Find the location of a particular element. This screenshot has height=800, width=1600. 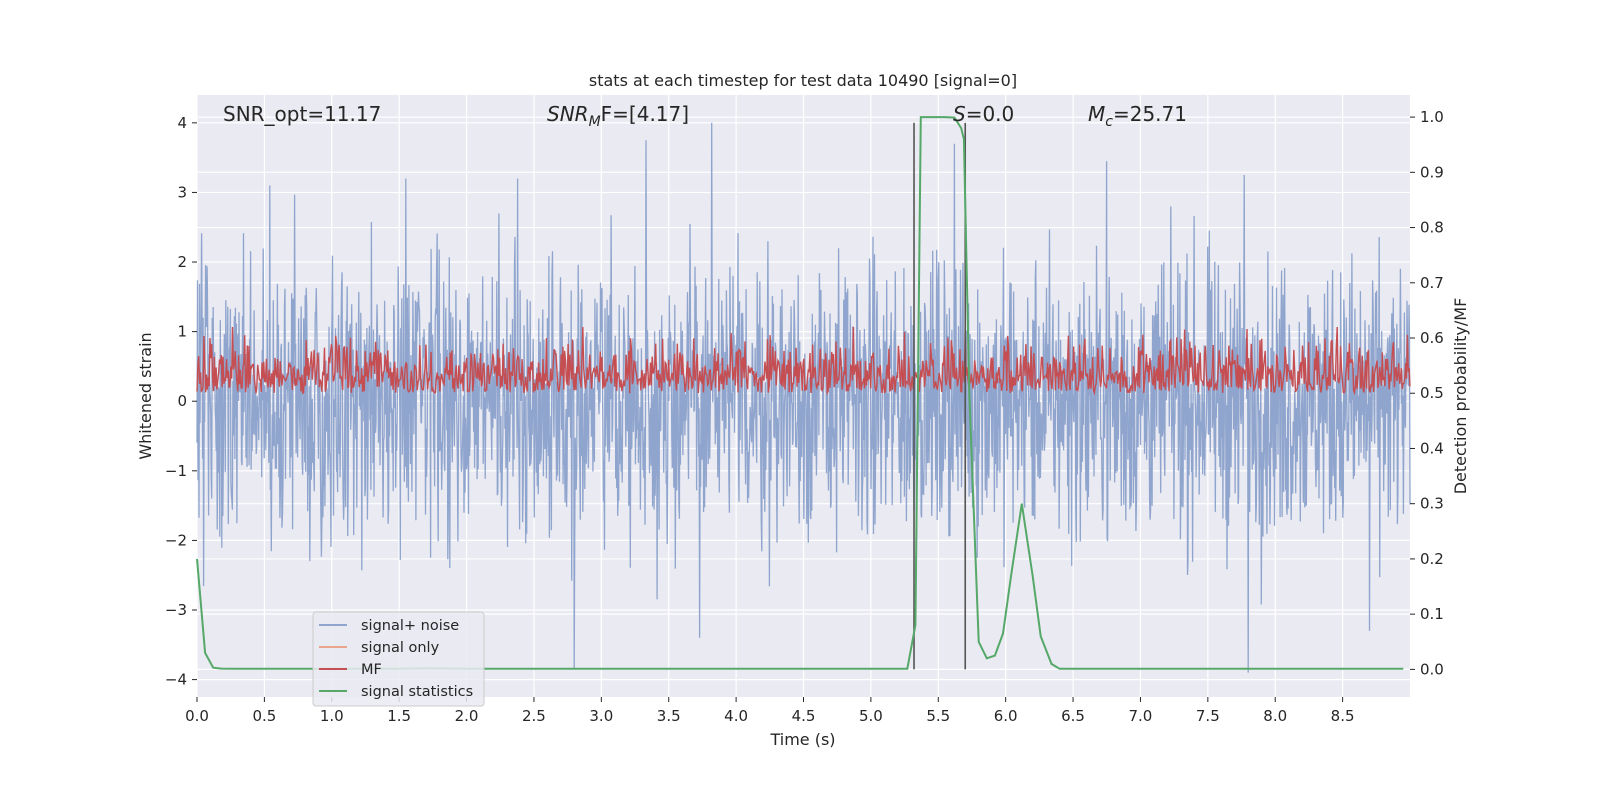

annotation-snr-opt: SNR_opt=11.17 is located at coordinates (302, 114).